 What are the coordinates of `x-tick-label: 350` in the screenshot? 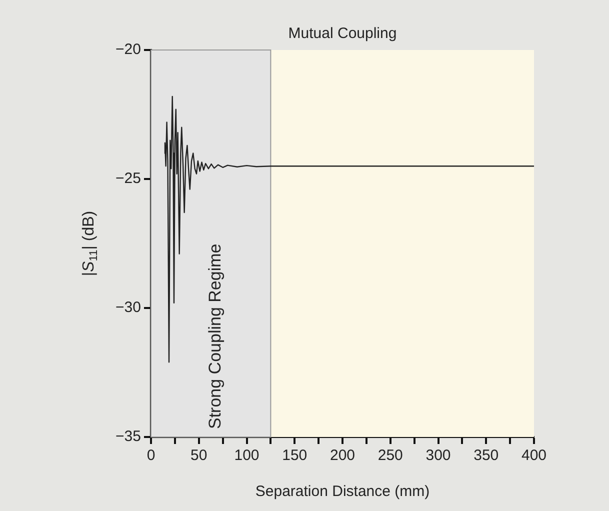 It's located at (486, 455).